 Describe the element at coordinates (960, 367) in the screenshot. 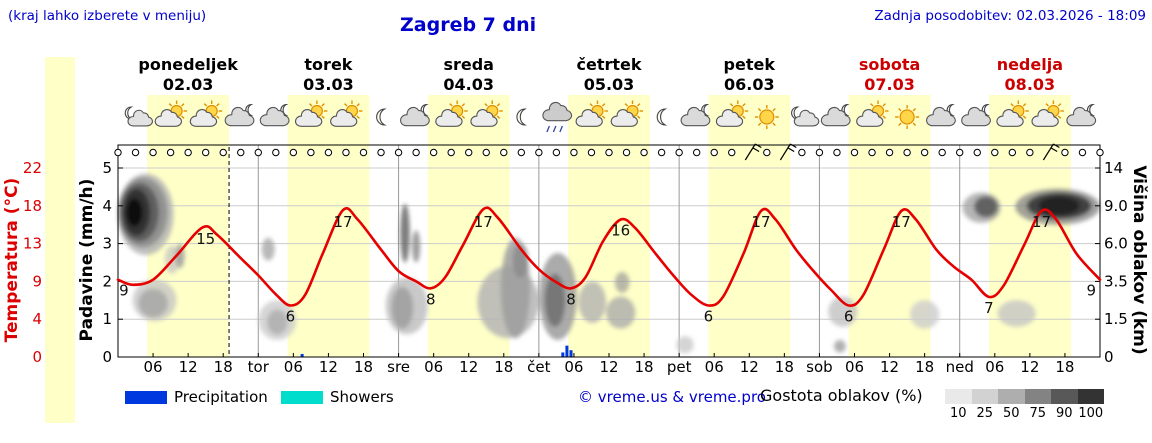

I see `svg-text: ned` at that location.